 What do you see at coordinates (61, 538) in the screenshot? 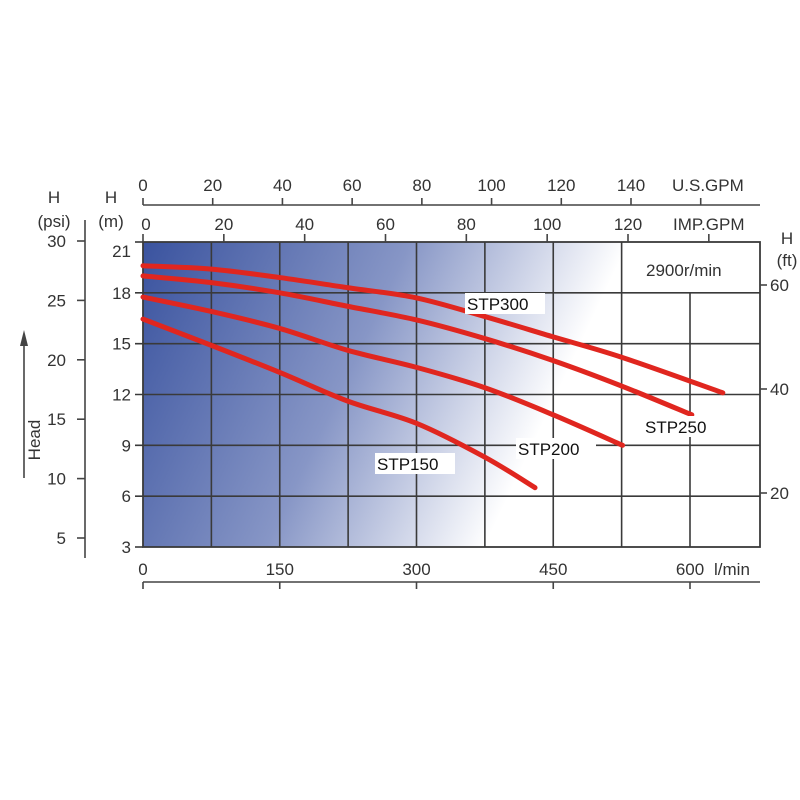
I see `psi-tick-label: 5` at bounding box center [61, 538].